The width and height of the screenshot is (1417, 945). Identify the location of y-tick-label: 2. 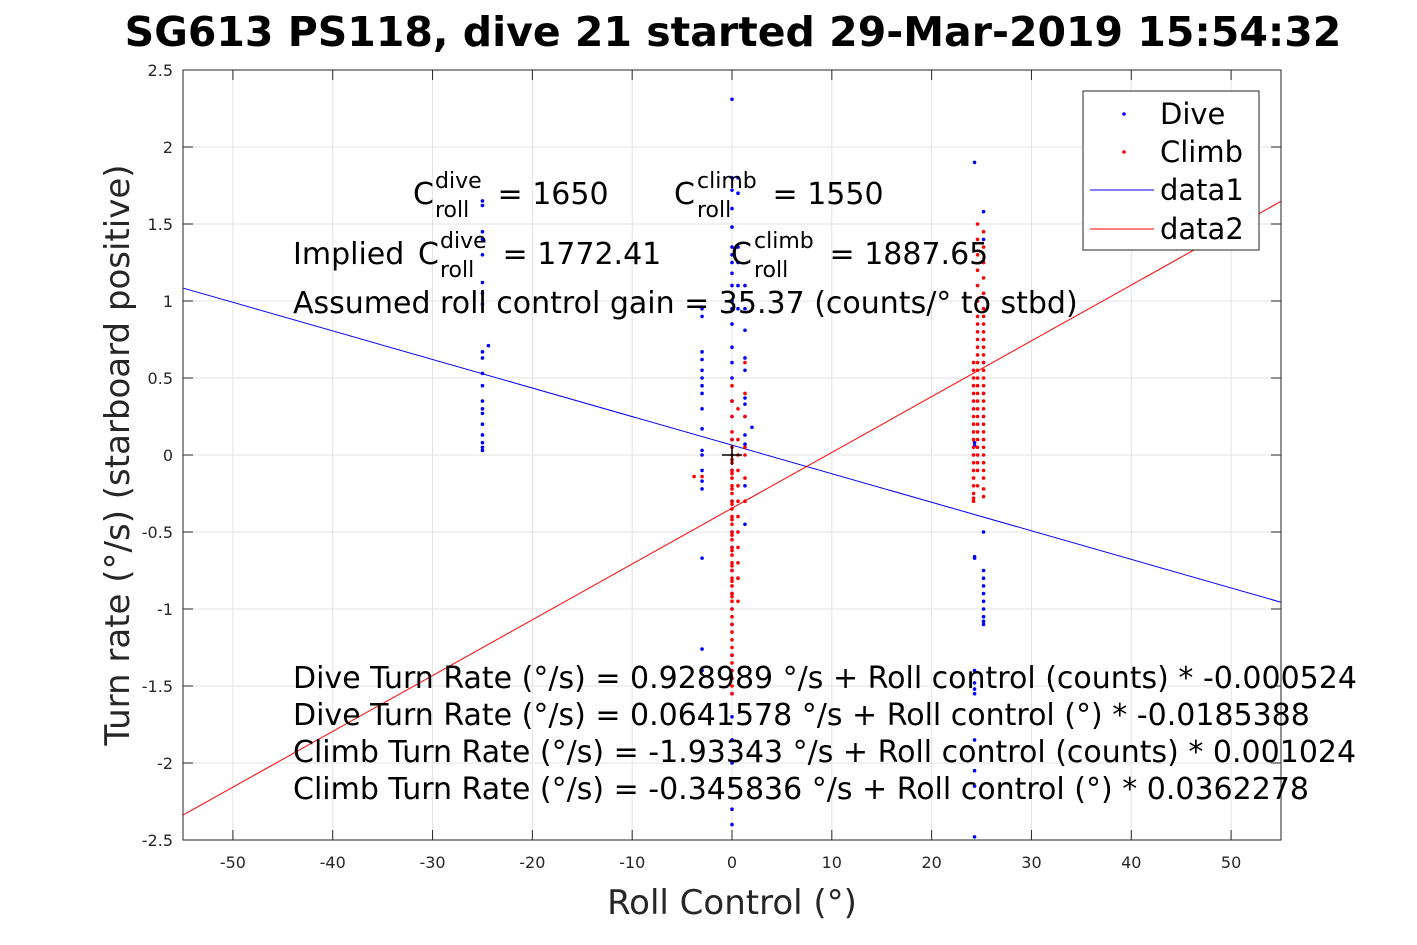
(168, 147).